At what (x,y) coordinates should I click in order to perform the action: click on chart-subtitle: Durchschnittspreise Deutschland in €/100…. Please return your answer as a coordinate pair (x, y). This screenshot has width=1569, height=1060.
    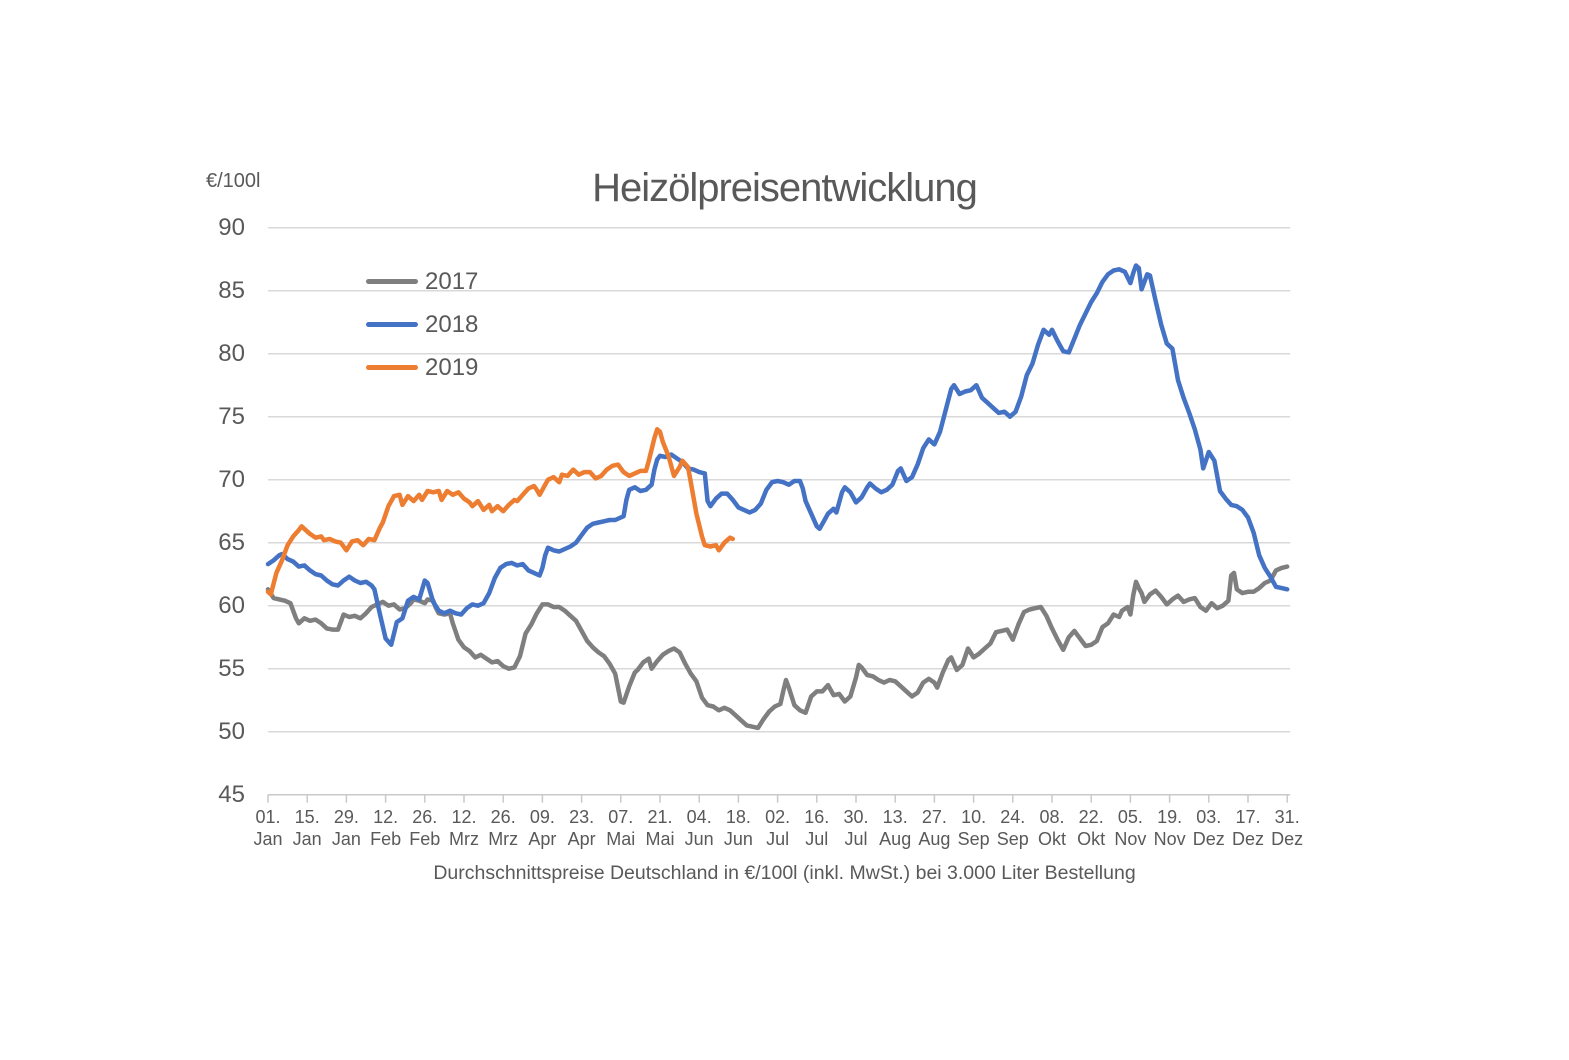
    Looking at the image, I should click on (784, 873).